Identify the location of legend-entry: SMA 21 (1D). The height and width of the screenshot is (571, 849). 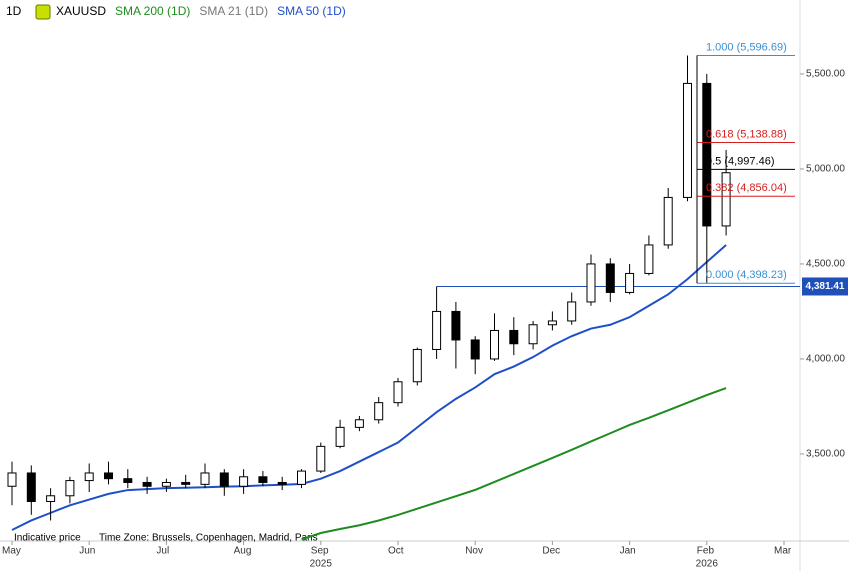
(233, 11).